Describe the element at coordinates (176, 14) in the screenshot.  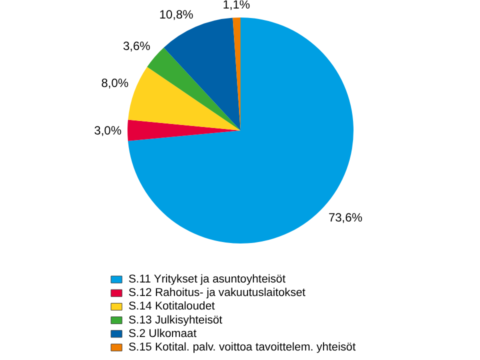
I see `data-label: 10,8%` at that location.